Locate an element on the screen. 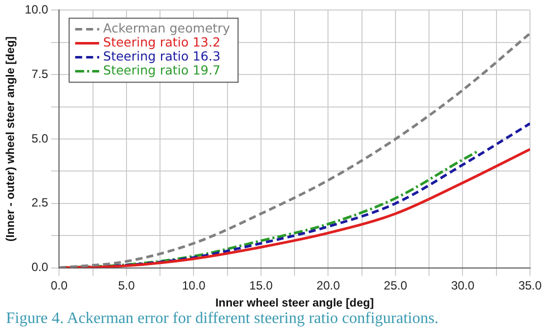  x-tick-label: 15.0 is located at coordinates (261, 285).